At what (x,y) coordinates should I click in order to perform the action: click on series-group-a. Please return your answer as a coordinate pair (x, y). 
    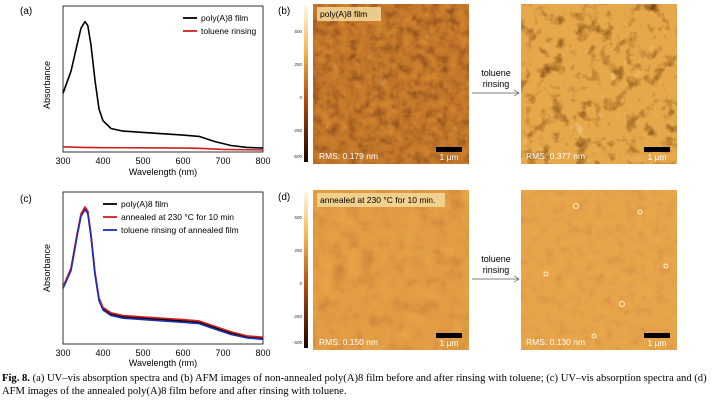
    Looking at the image, I should click on (163, 85).